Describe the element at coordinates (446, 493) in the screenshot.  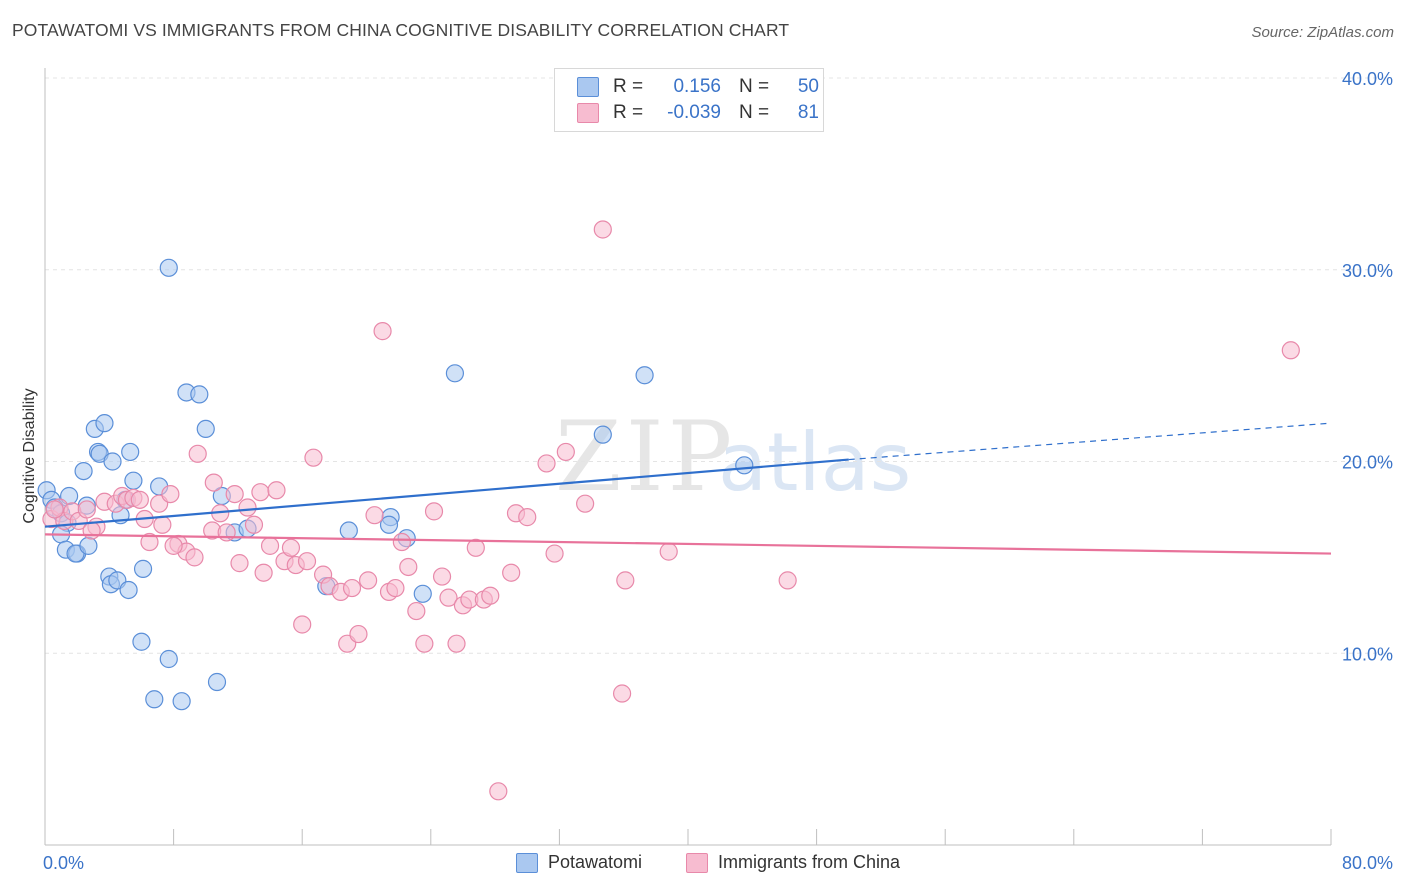
I see `potawatomi-trendline` at that location.